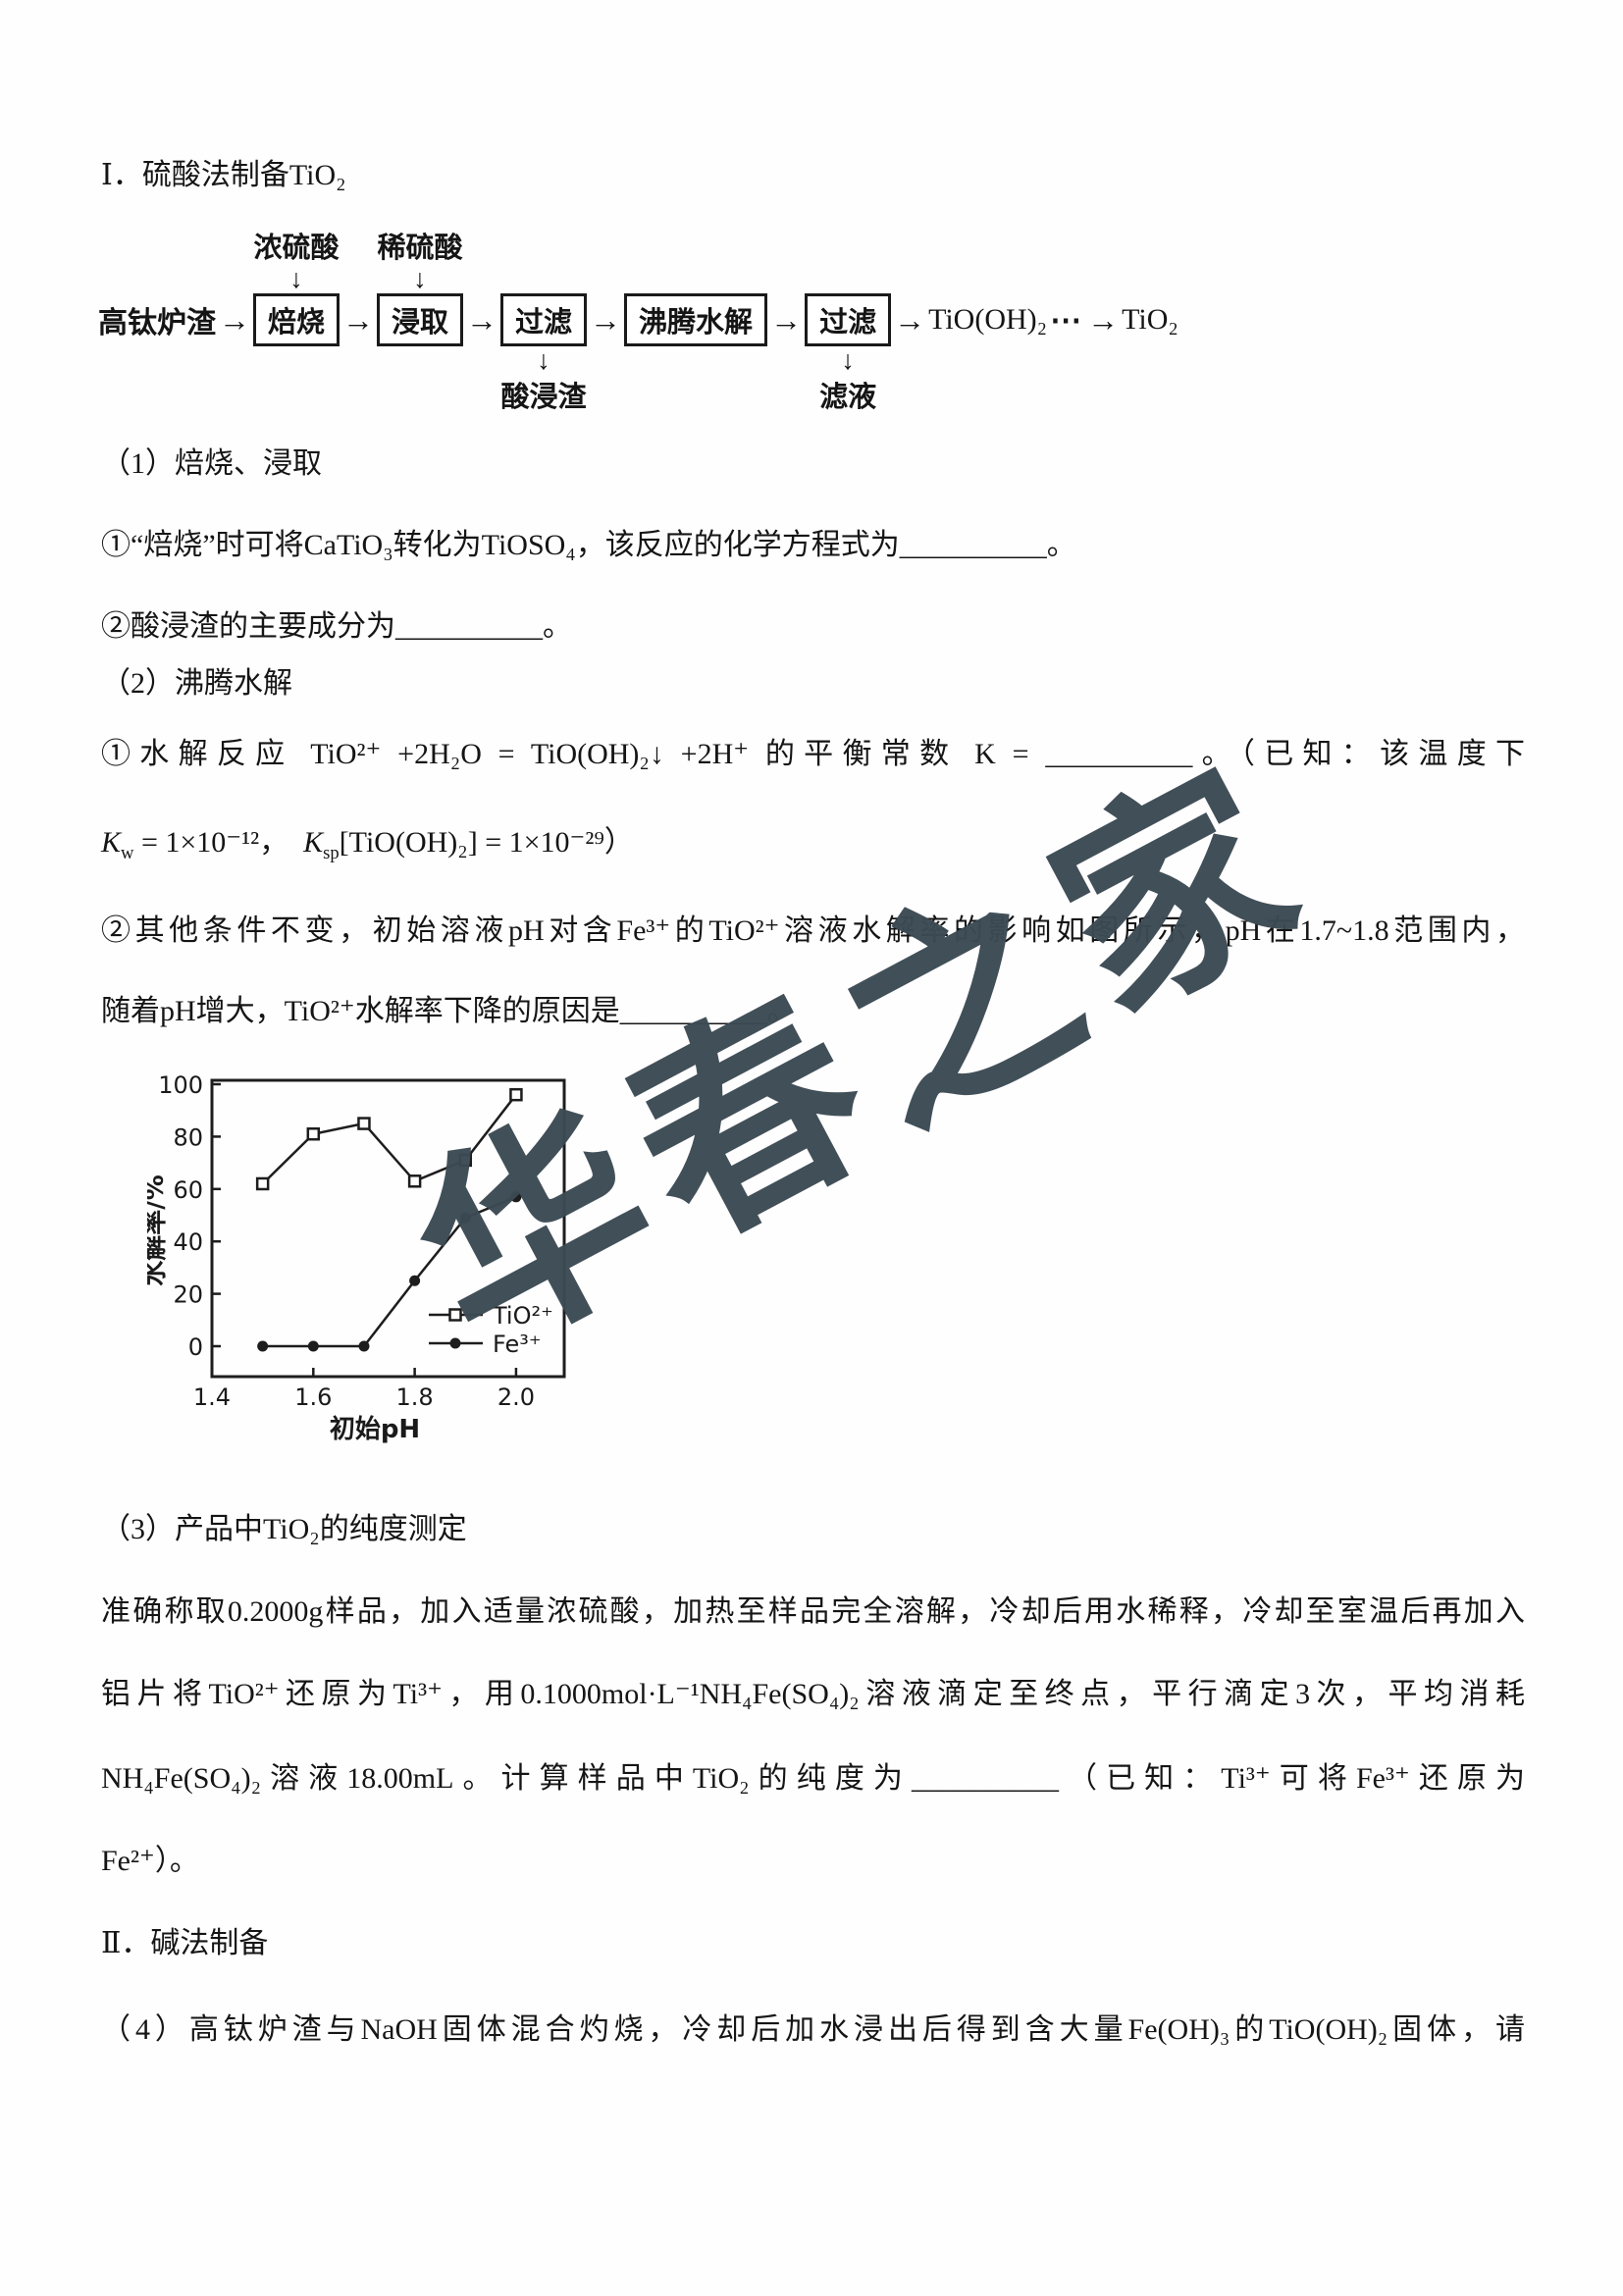  What do you see at coordinates (336, 626) in the screenshot?
I see `q1-item2: ②酸浸渣的主要成分为__________。` at bounding box center [336, 626].